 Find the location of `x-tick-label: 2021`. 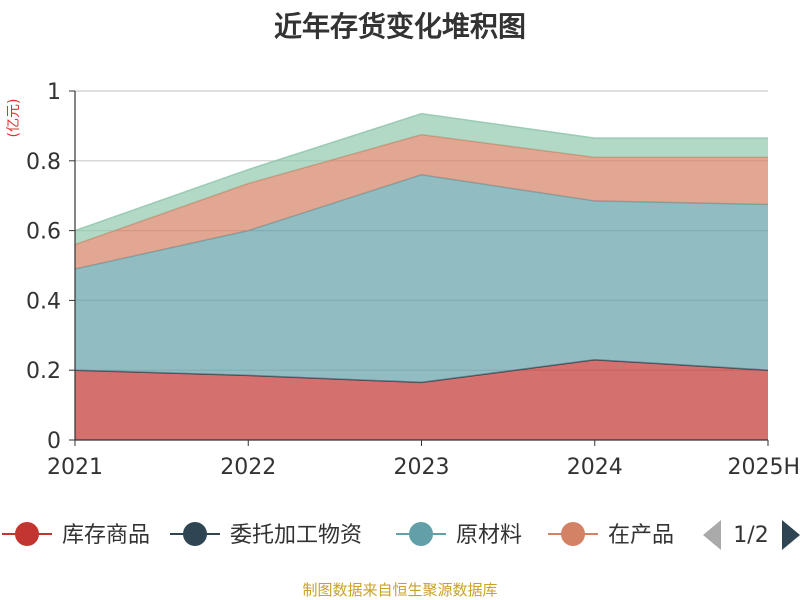

x-tick-label: 2021 is located at coordinates (75, 467).